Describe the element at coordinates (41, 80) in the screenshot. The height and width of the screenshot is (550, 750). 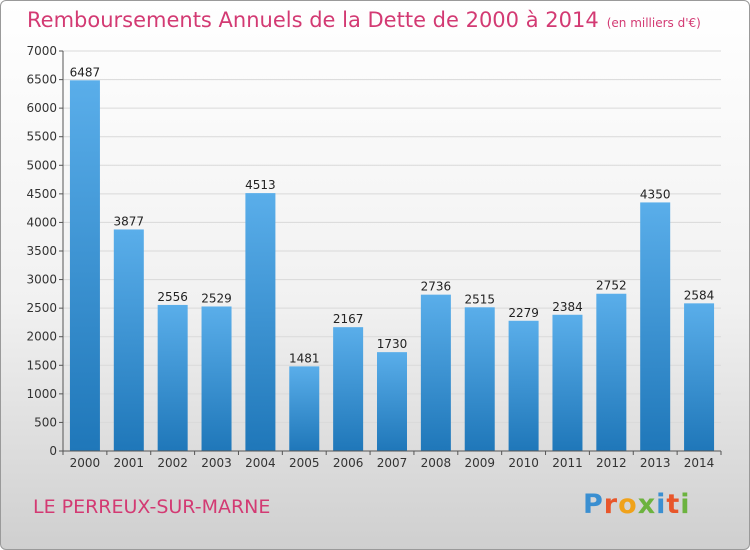
I see `y-tick-label: 6500` at that location.